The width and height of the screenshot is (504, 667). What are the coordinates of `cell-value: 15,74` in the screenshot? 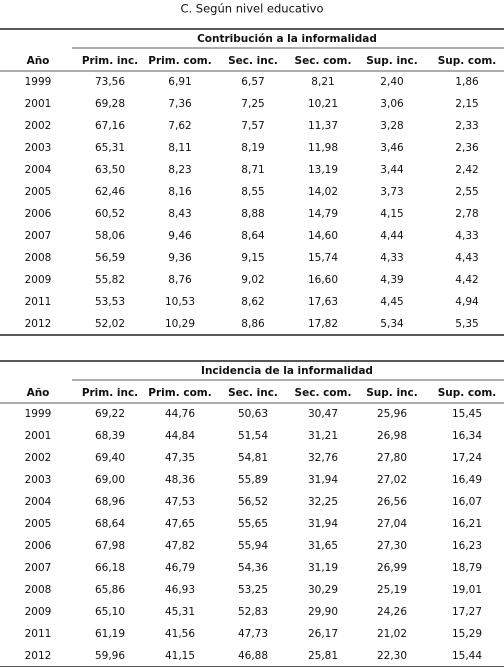 It's located at (323, 258).